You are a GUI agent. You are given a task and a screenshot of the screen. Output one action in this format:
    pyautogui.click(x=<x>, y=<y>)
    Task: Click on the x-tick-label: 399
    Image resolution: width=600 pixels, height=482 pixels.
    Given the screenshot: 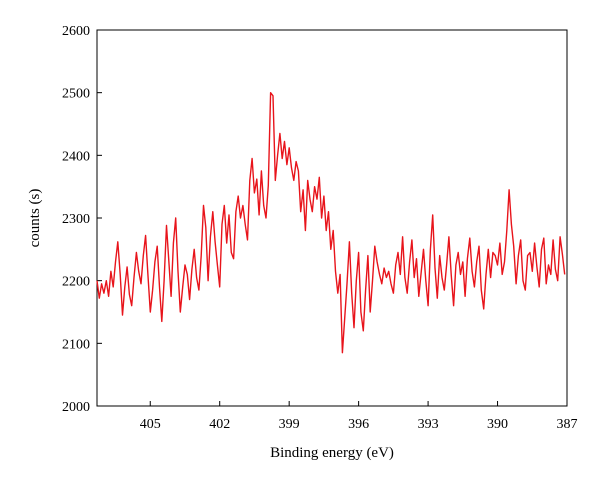 What is the action you would take?
    pyautogui.click(x=289, y=424)
    